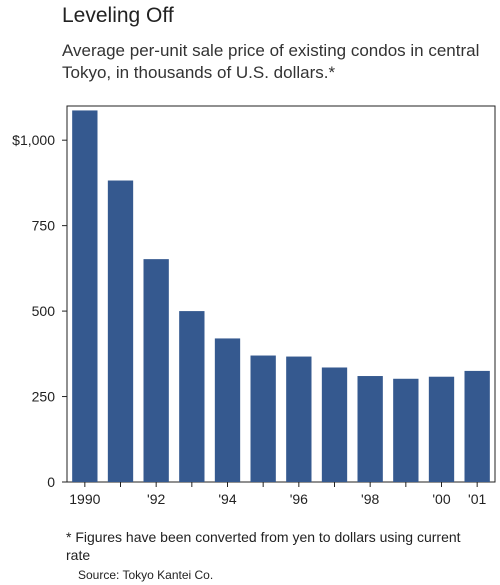 The height and width of the screenshot is (585, 500). What do you see at coordinates (118, 15) in the screenshot?
I see `chart-title: Leveling Off` at bounding box center [118, 15].